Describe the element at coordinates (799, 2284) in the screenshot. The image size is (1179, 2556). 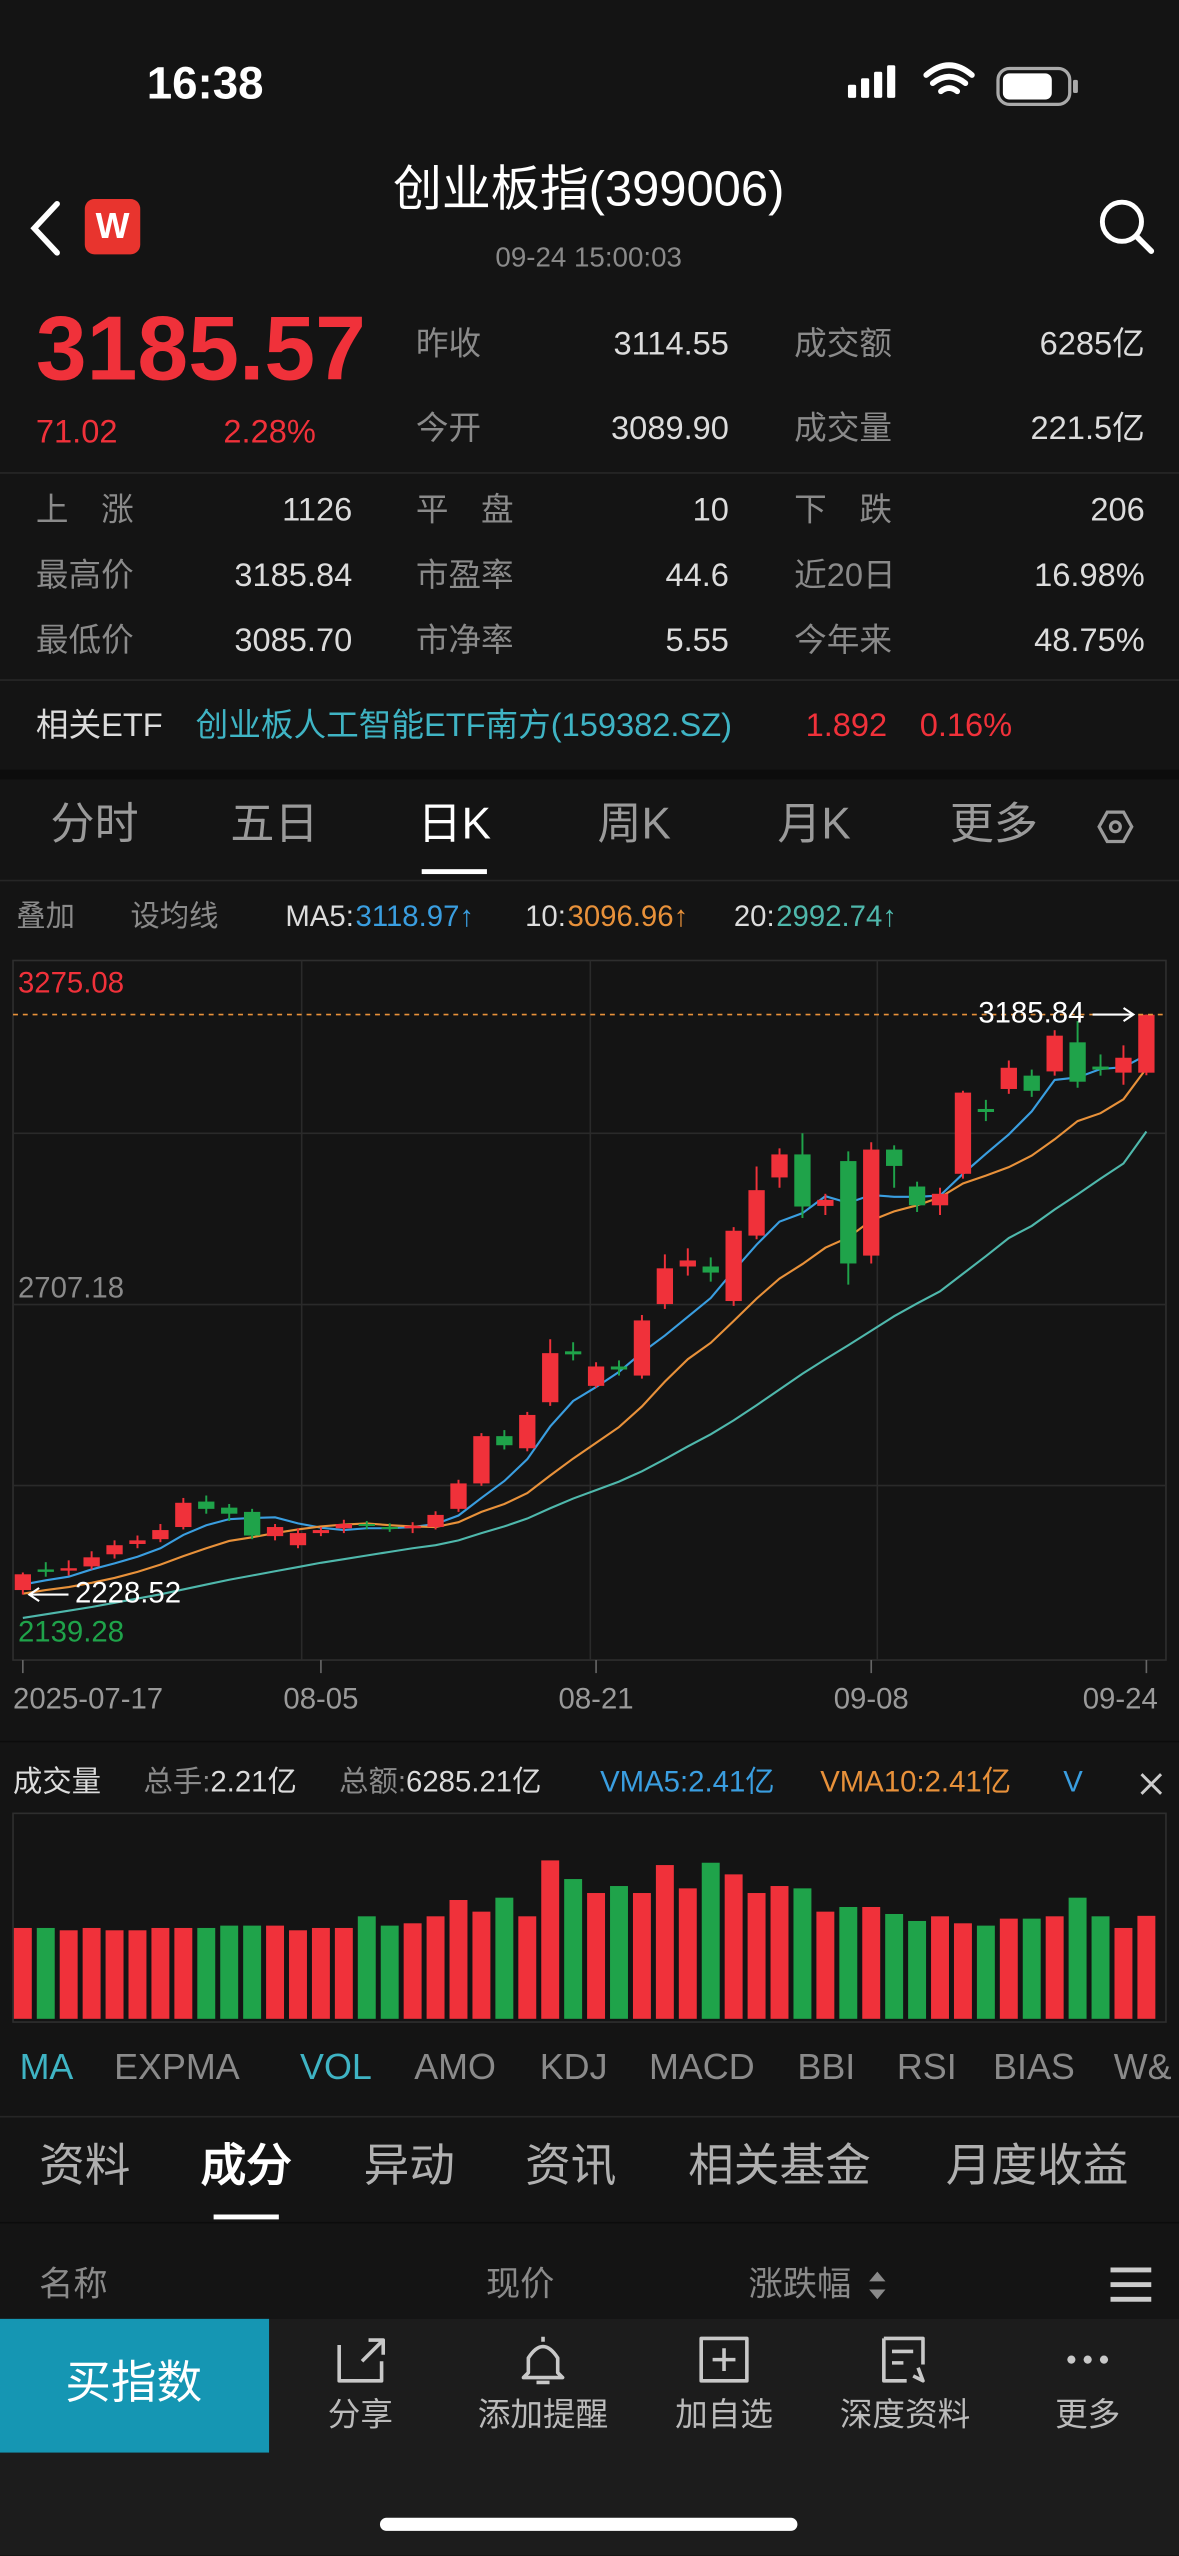
I see `column-header: 涨跌幅` at that location.